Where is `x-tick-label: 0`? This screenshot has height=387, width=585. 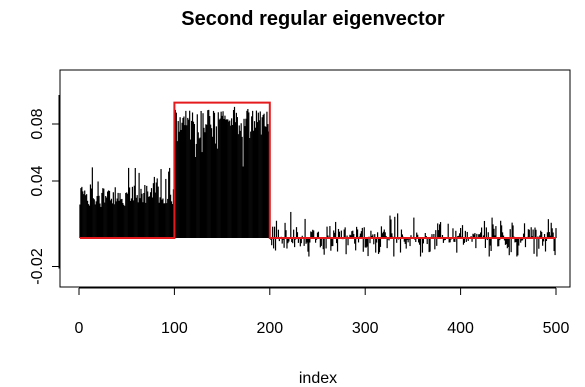
x-tick-label: 0 is located at coordinates (79, 328).